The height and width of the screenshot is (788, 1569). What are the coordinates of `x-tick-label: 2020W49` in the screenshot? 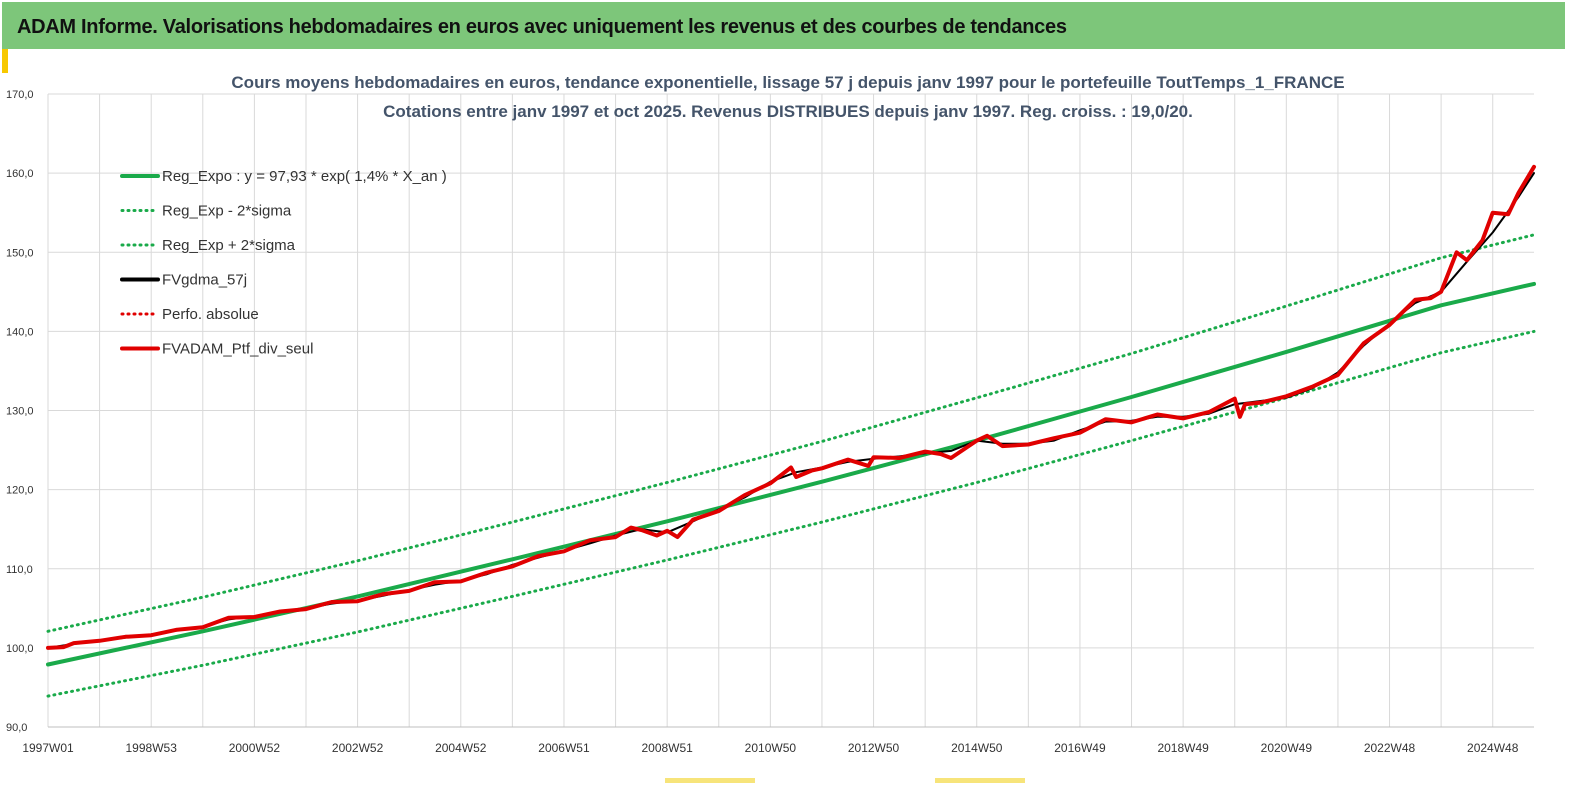 It's located at (1287, 748).